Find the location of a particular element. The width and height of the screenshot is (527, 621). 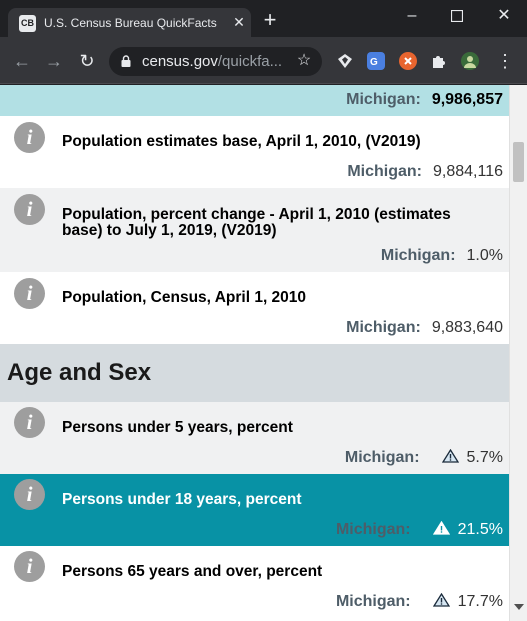

value-text: 5.7% is located at coordinates (484, 457).